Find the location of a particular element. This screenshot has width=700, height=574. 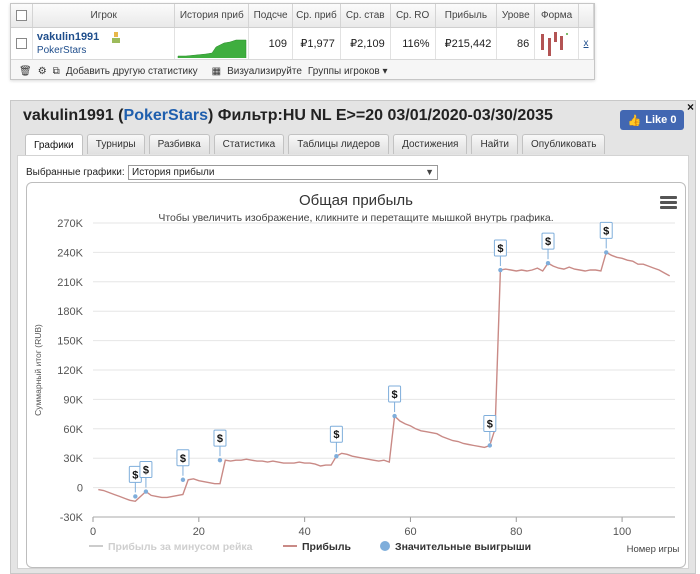

col-avg-profit: Ср. приб is located at coordinates (317, 15).